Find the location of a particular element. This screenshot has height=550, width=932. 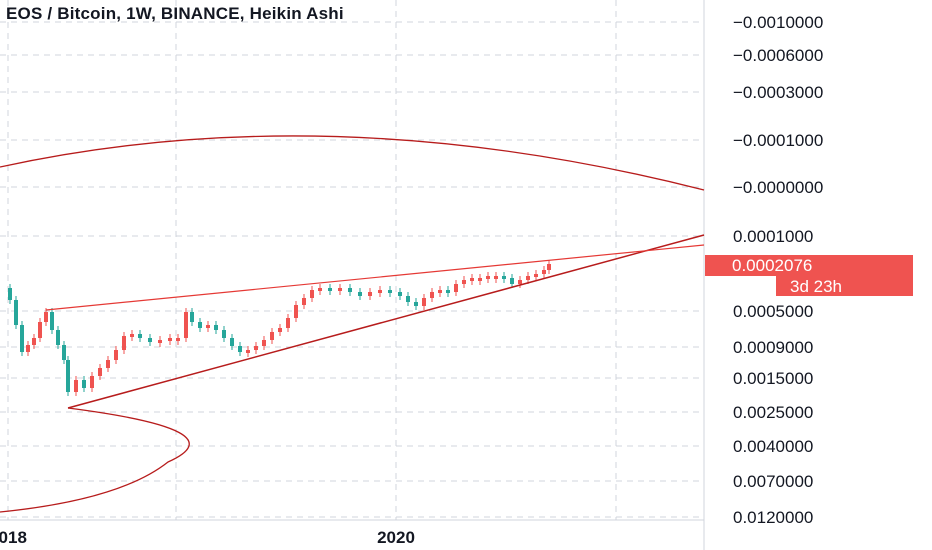

x-tick-label: 2020 is located at coordinates (396, 537).